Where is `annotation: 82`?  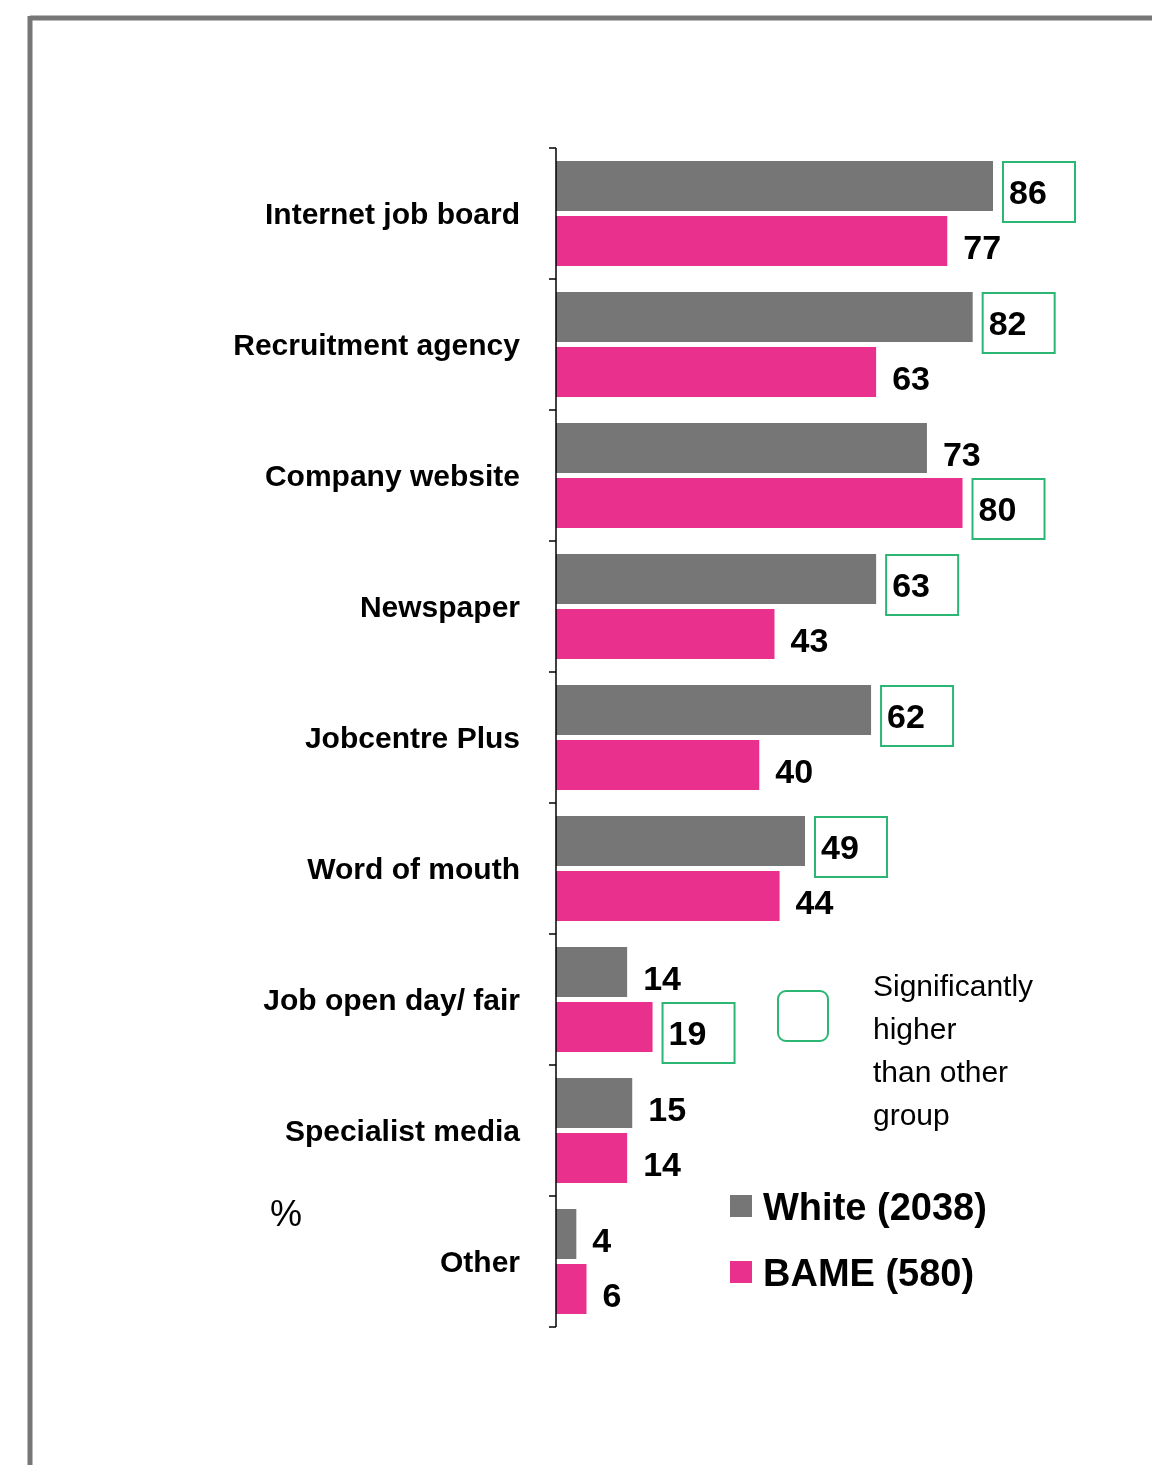 annotation: 82 is located at coordinates (1007, 323).